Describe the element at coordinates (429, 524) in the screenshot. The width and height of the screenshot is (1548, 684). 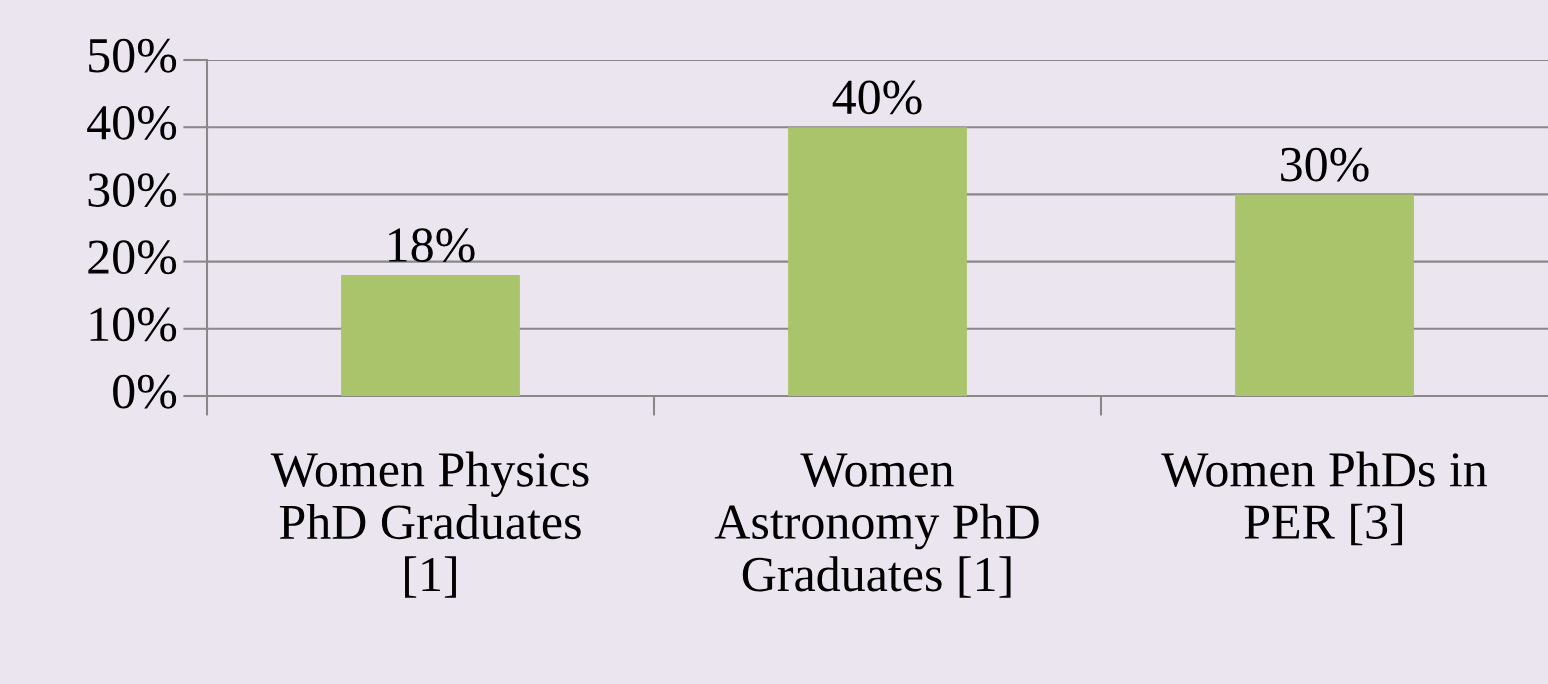
I see `x-tick-label: Women Physics PhD Graduates [1]` at that location.